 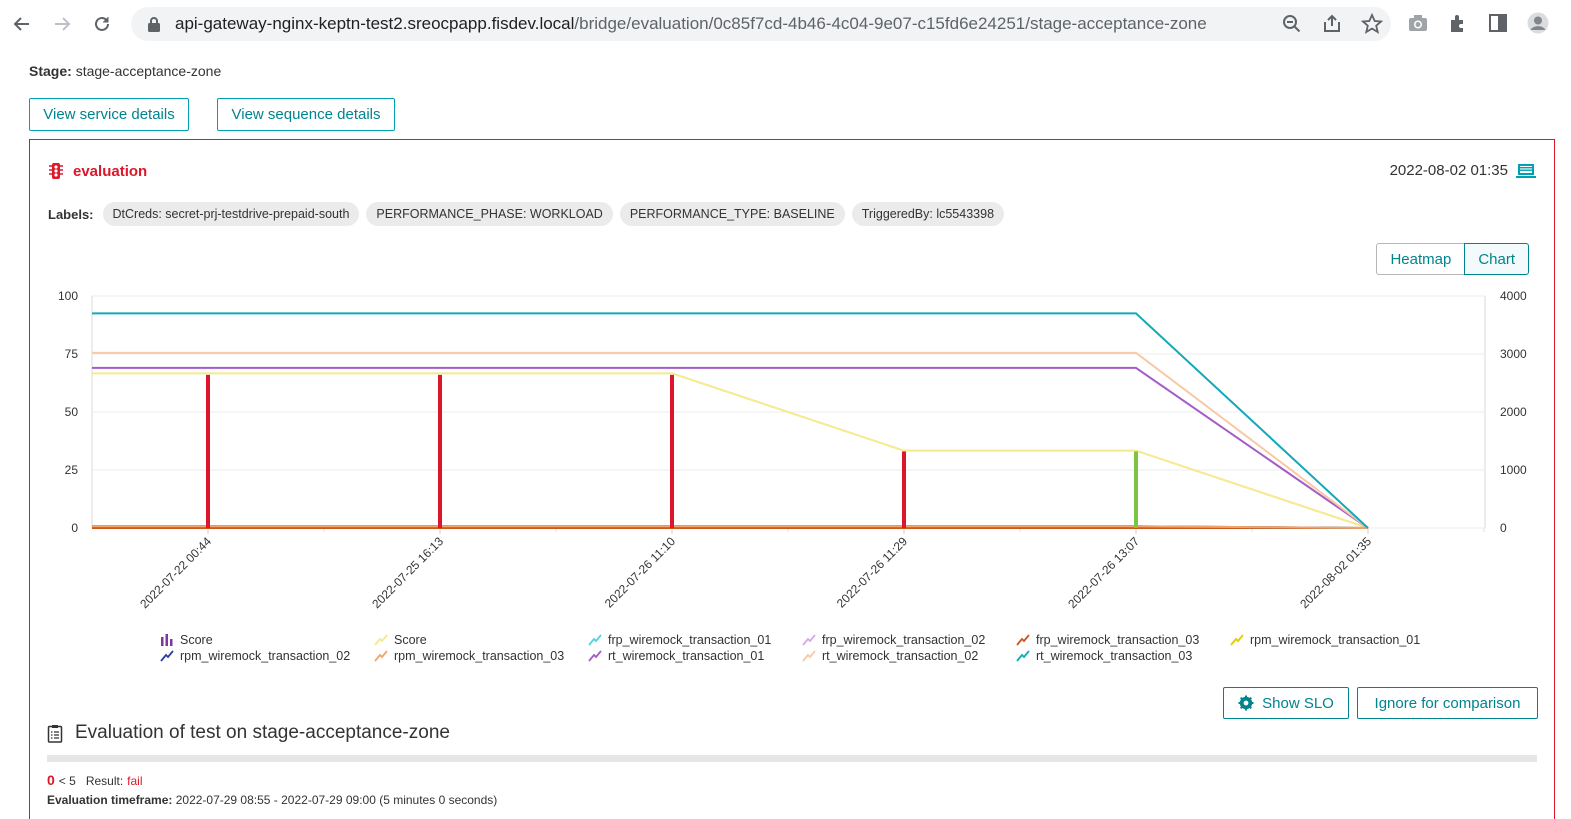 What do you see at coordinates (792, 758) in the screenshot?
I see `score-progress-bar` at bounding box center [792, 758].